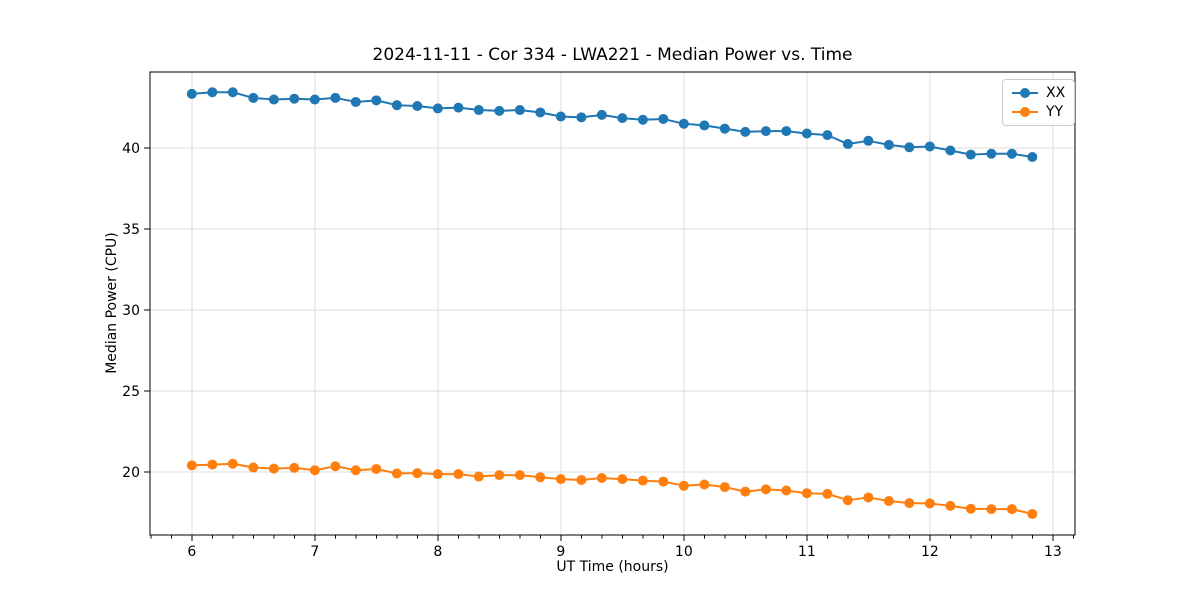 This screenshot has height=600, width=1200. What do you see at coordinates (684, 552) in the screenshot?
I see `x-tick-label: 10` at bounding box center [684, 552].